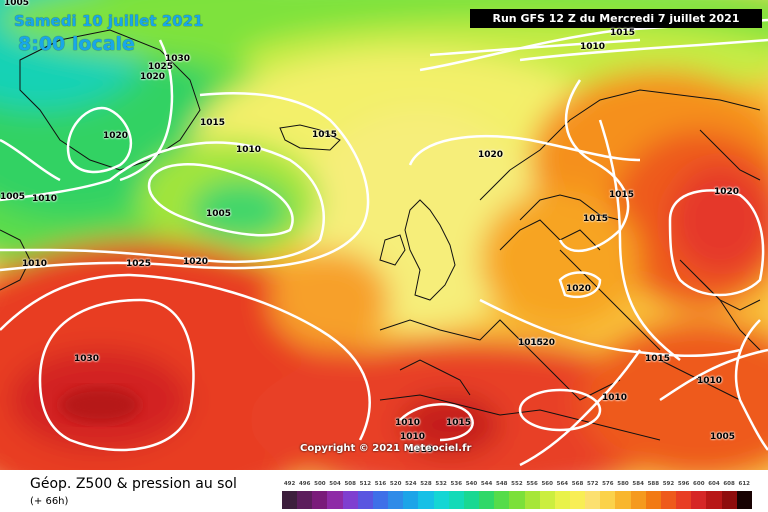 This screenshot has width=768, height=512. Describe the element at coordinates (395, 484) in the screenshot. I see `scale-value: 520` at that location.